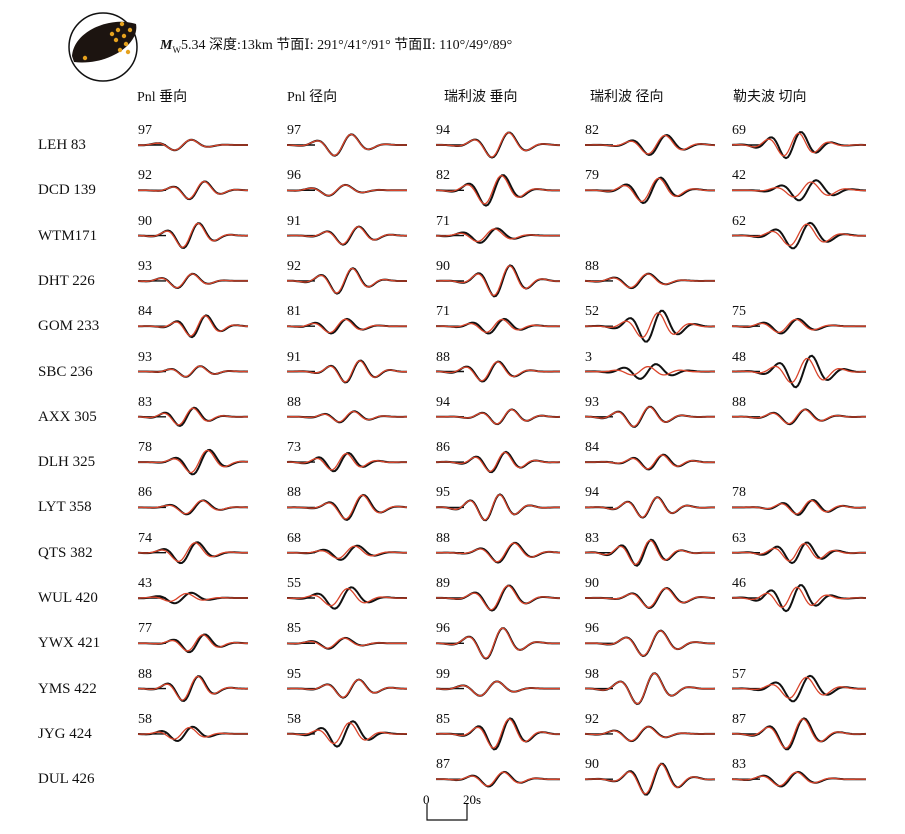 This screenshot has height=834, width=905. Describe the element at coordinates (62, 145) in the screenshot. I see `station-label: LEH 83` at that location.